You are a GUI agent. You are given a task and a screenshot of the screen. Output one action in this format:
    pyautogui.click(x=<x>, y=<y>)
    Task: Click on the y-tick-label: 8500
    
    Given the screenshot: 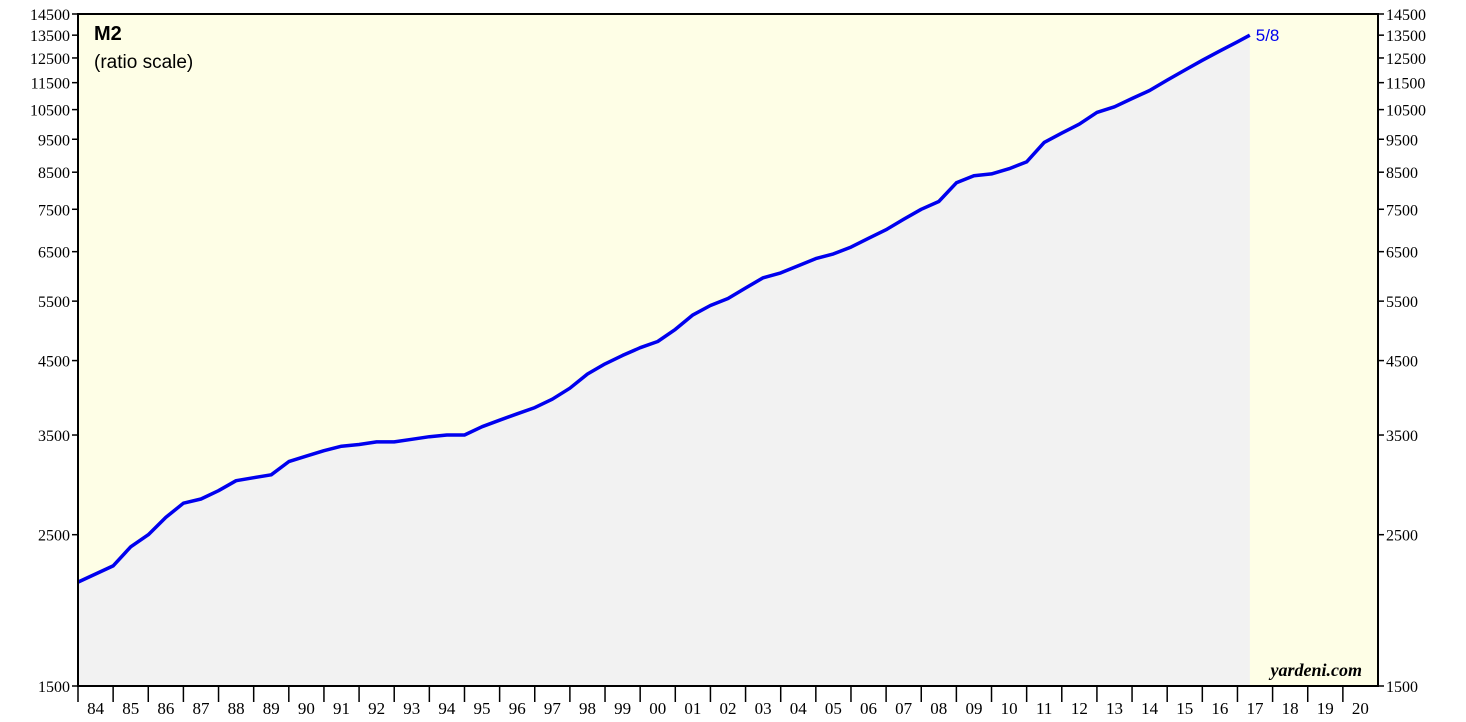 What is the action you would take?
    pyautogui.click(x=54, y=173)
    